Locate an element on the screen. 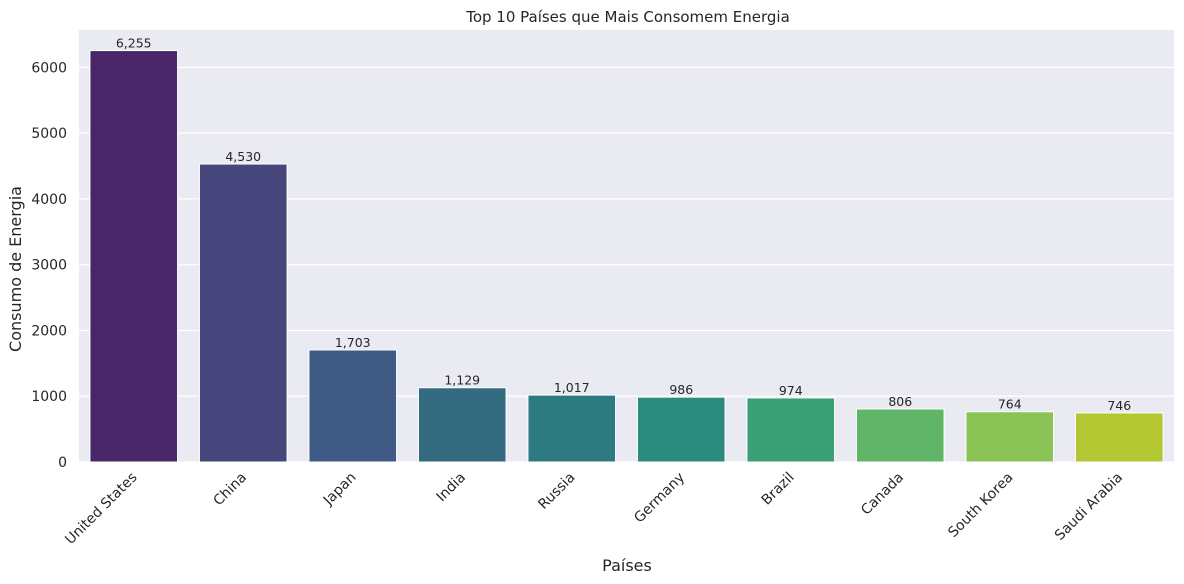 The width and height of the screenshot is (1184, 584). x-tick-label: United States is located at coordinates (101, 509).